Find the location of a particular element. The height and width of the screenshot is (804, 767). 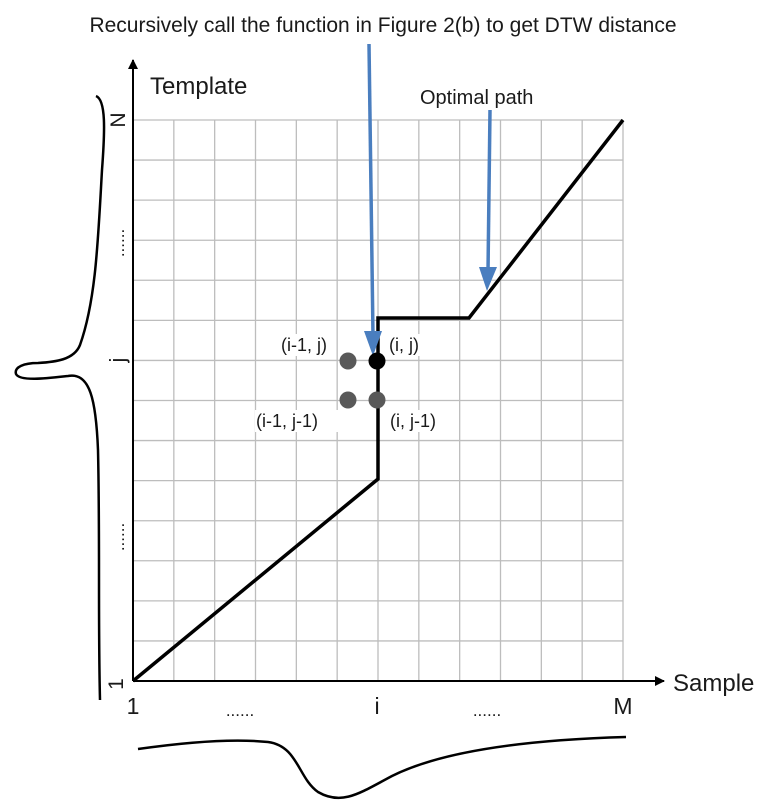

recursive-call-arrow is located at coordinates (373, 199).